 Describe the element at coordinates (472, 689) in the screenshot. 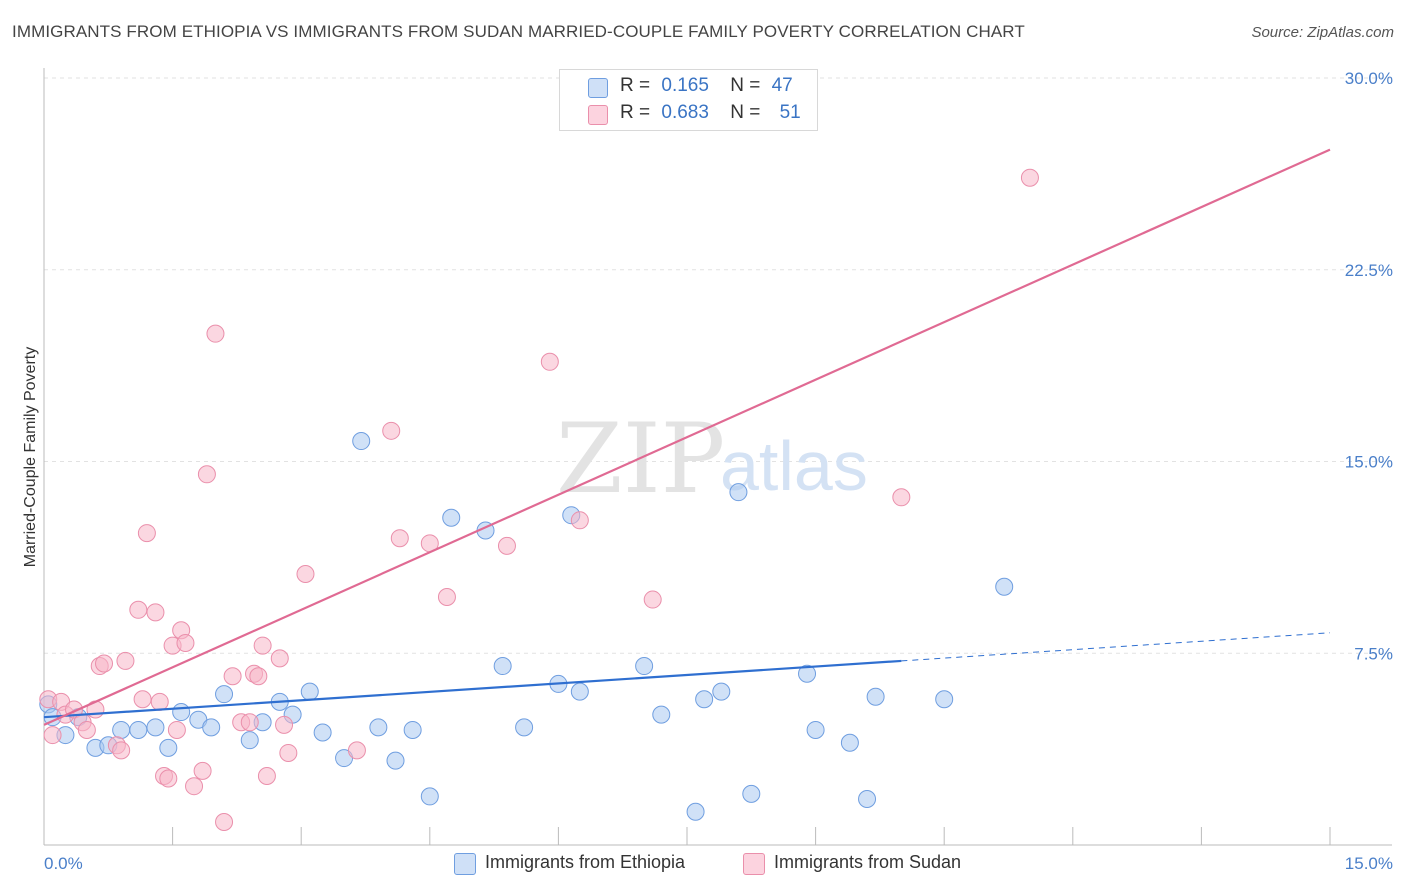

I see `trend-line-ethiopia` at that location.